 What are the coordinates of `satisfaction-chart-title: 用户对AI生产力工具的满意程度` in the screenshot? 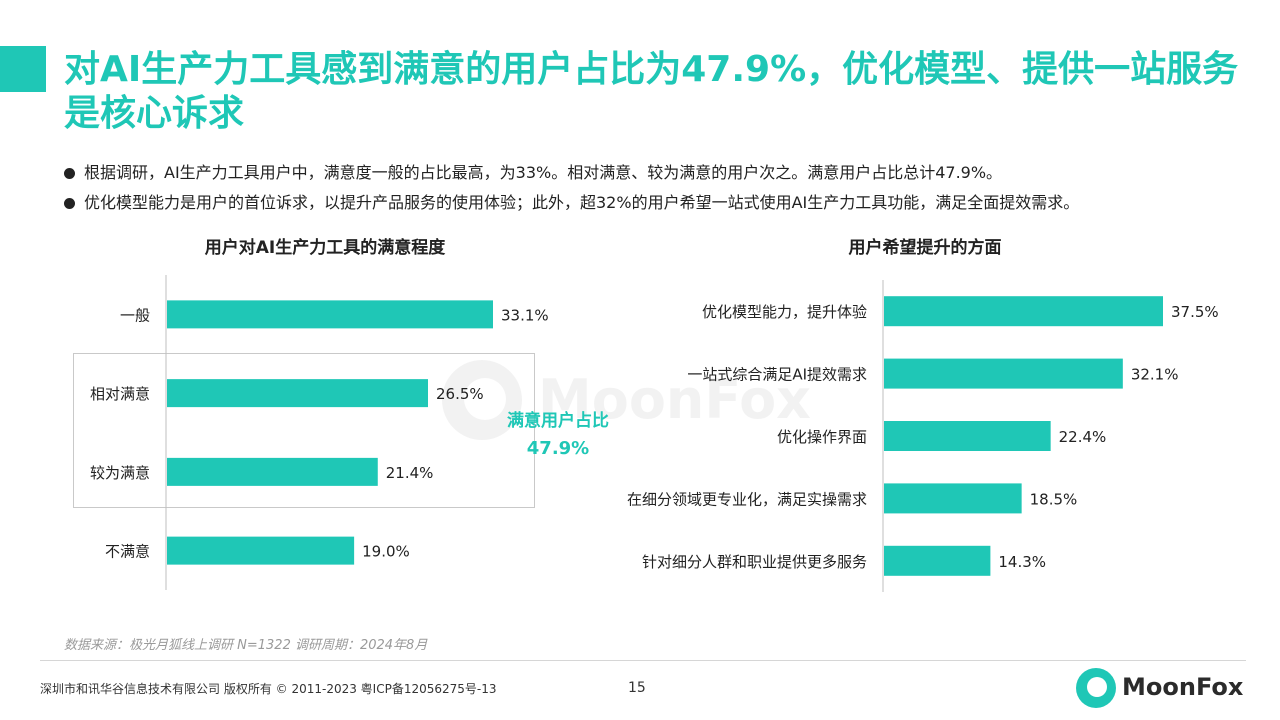 It's located at (325, 248).